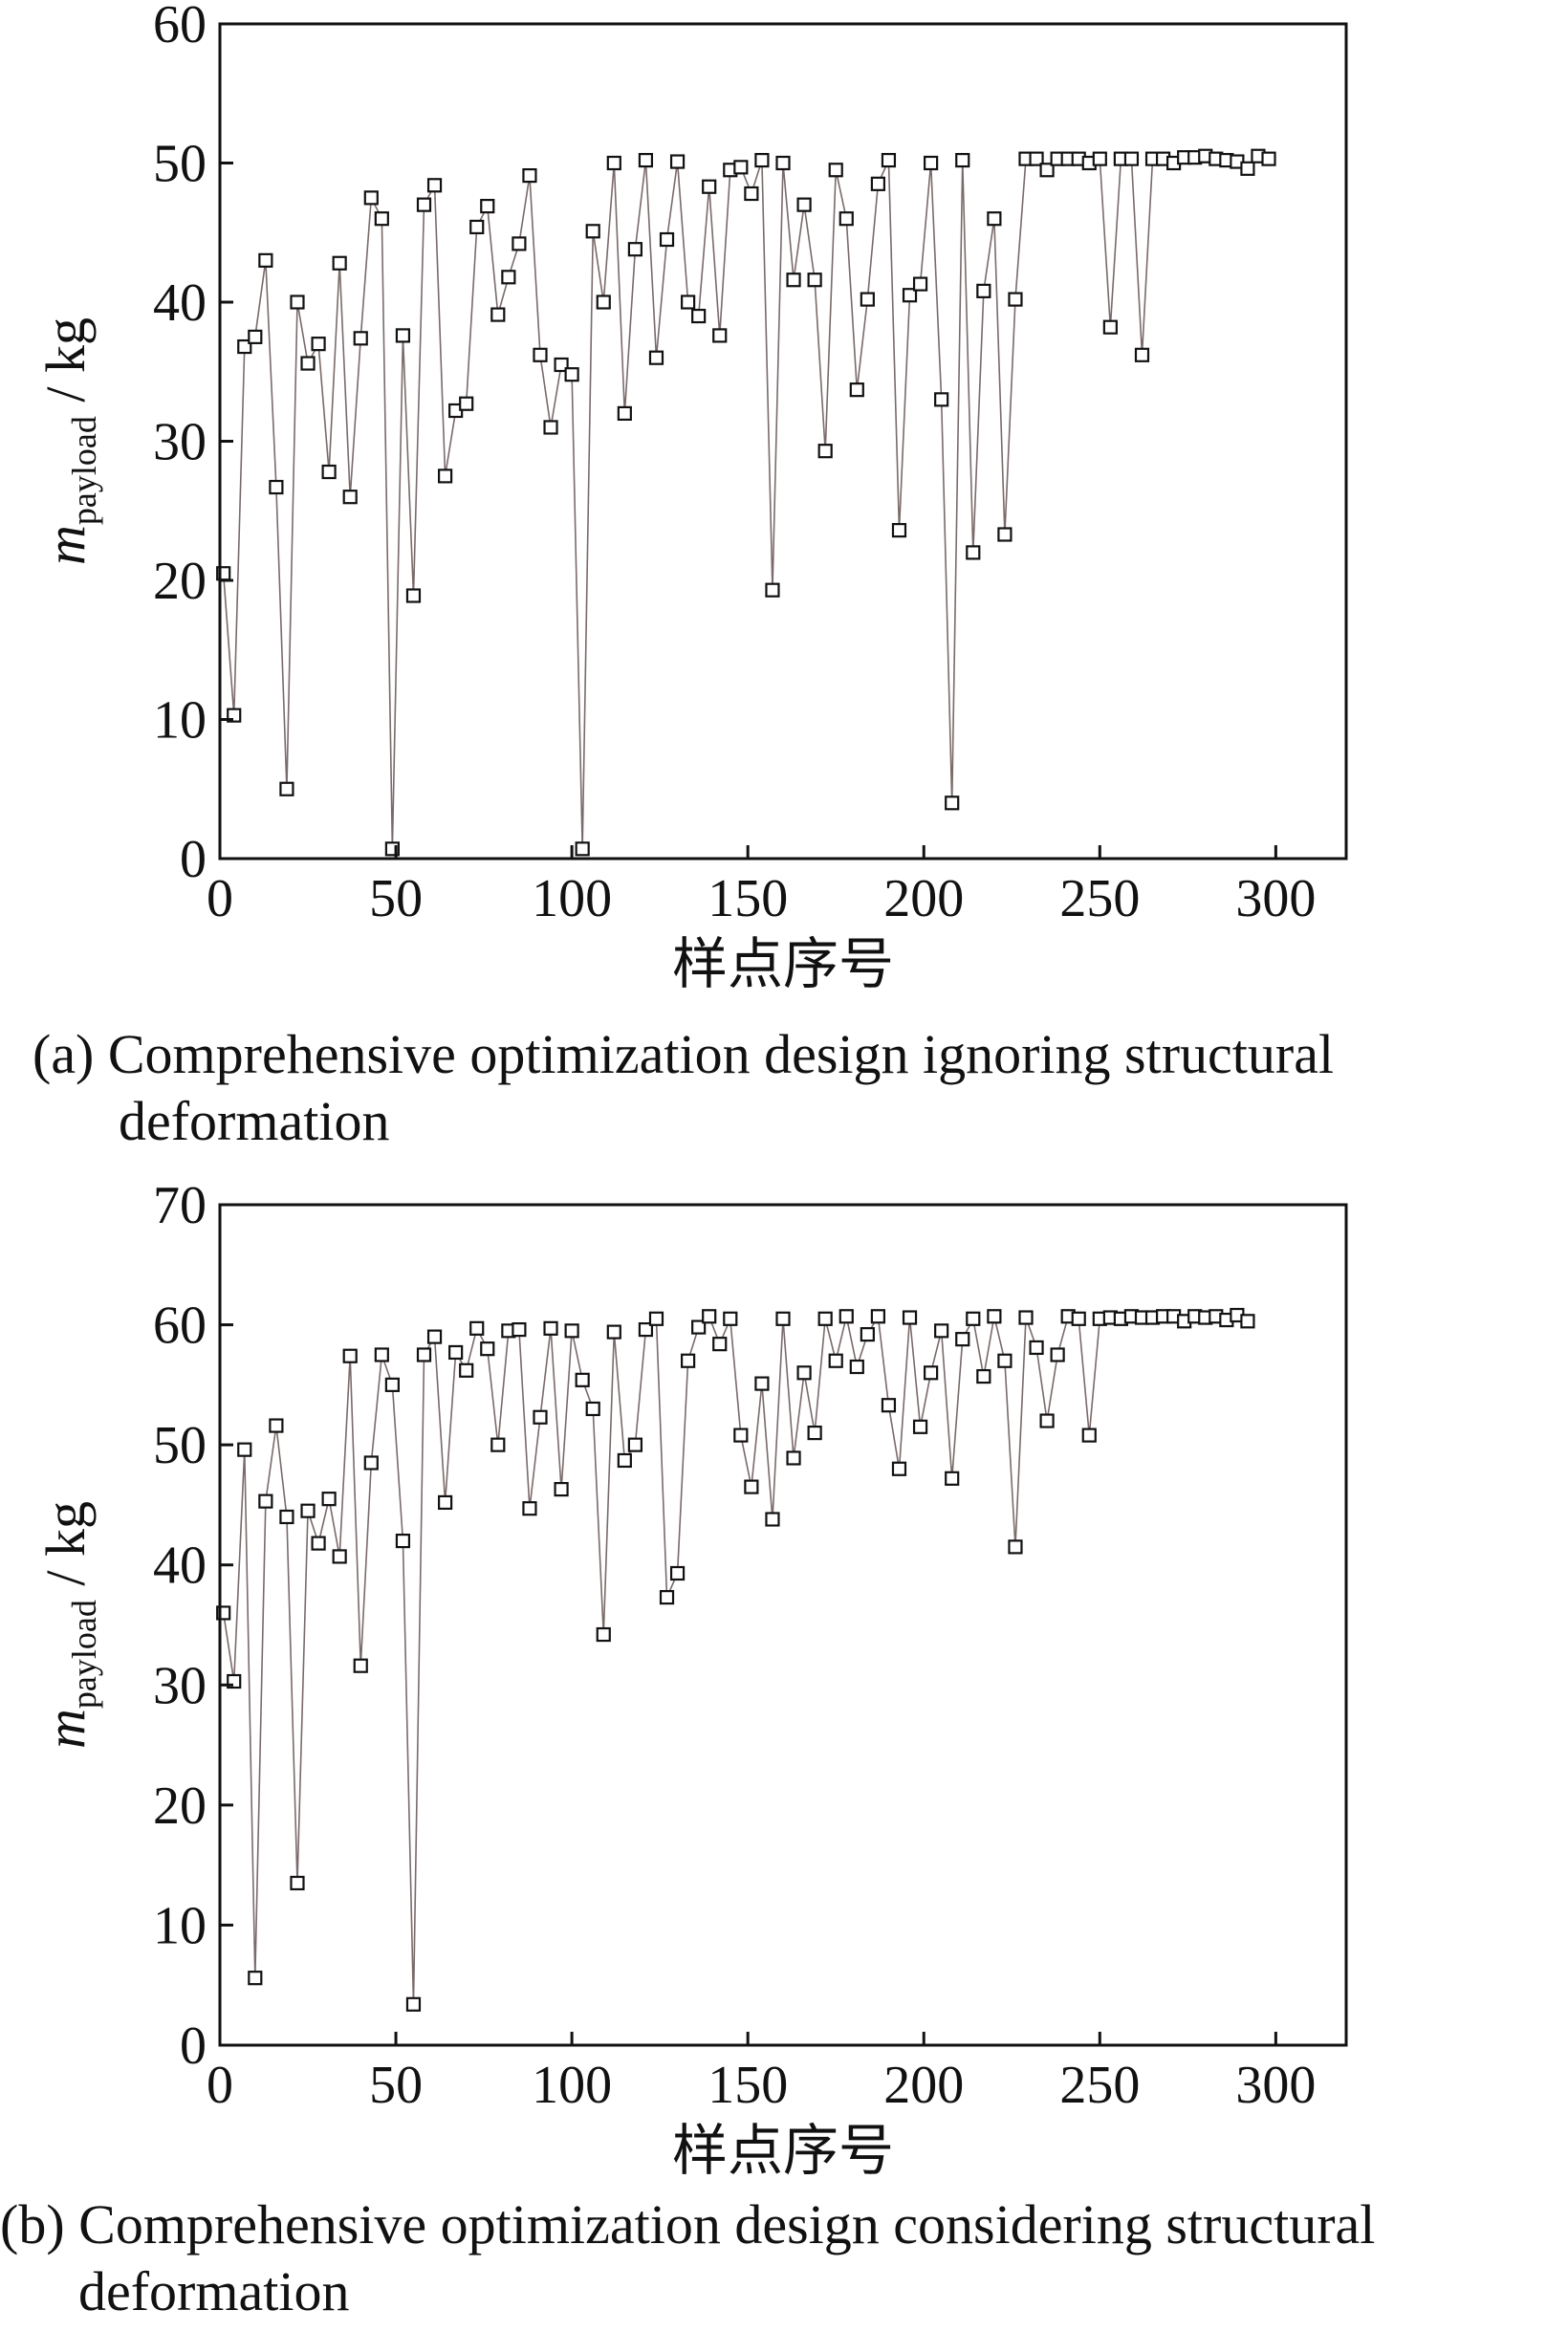  Describe the element at coordinates (923, 2086) in the screenshot. I see `x-tick-label: 200` at that location.